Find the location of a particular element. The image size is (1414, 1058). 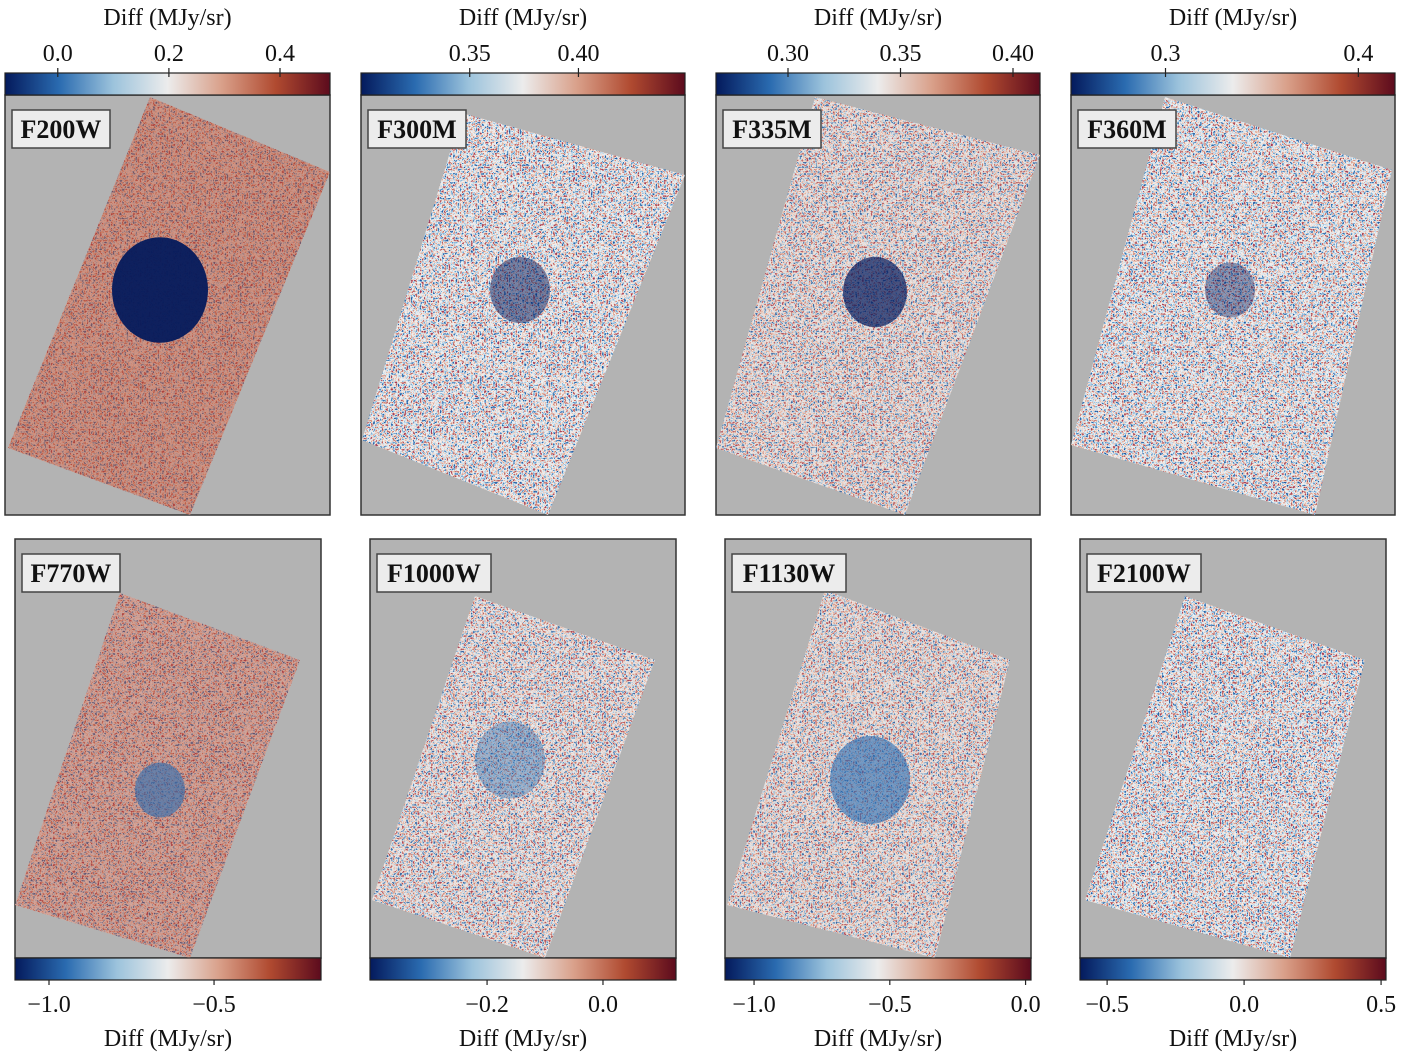

panel-label: F335M is located at coordinates (771, 129).